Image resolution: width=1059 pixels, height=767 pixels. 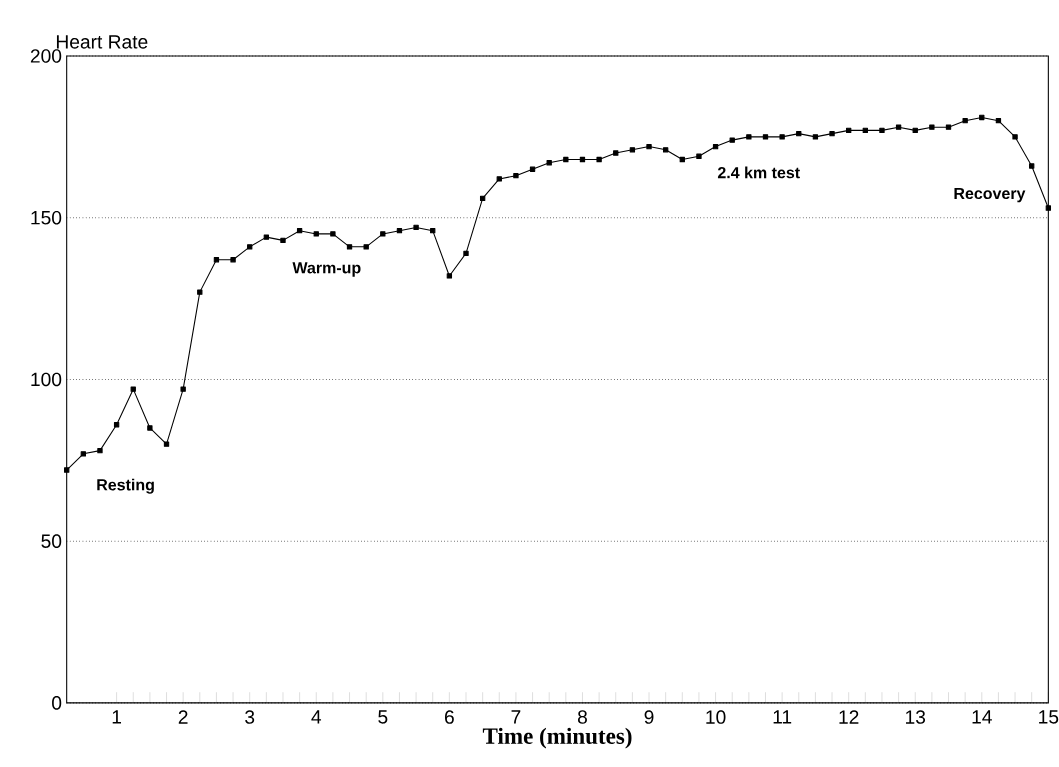 What do you see at coordinates (849, 717) in the screenshot?
I see `x-tick-label: 12` at bounding box center [849, 717].